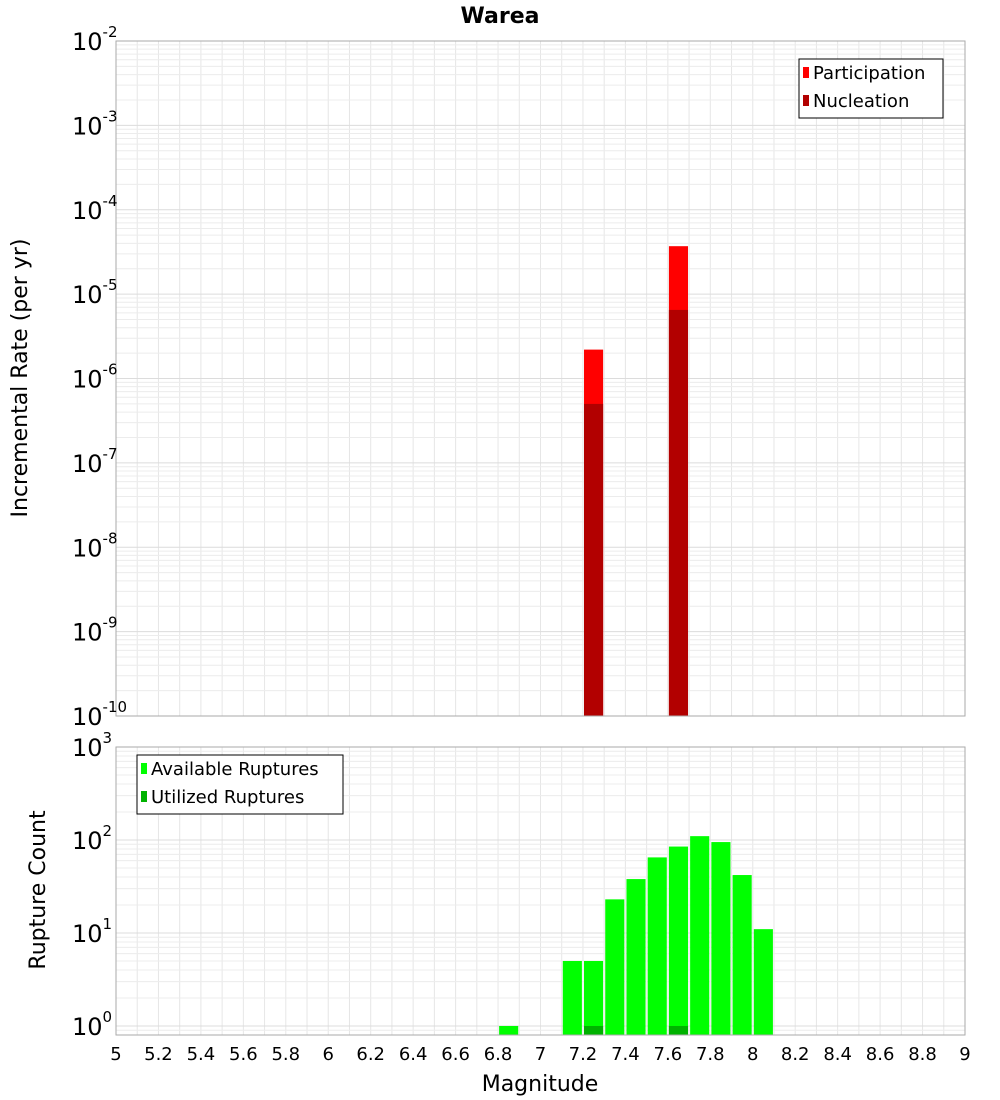 This screenshot has width=1000, height=1100. What do you see at coordinates (95, 39) in the screenshot?
I see `rate-y-tick-label: 10⁻²` at bounding box center [95, 39].